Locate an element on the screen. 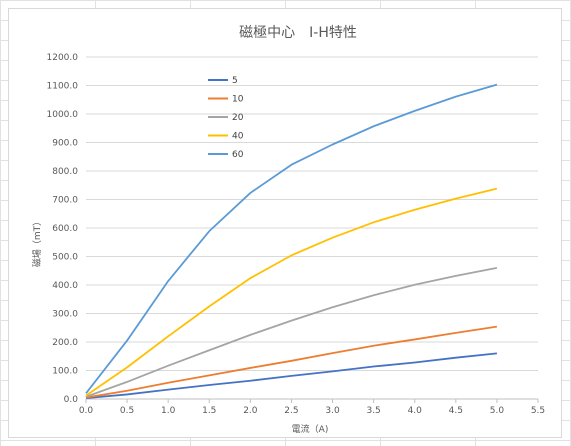  x-tick-label: 3.5 is located at coordinates (373, 411).